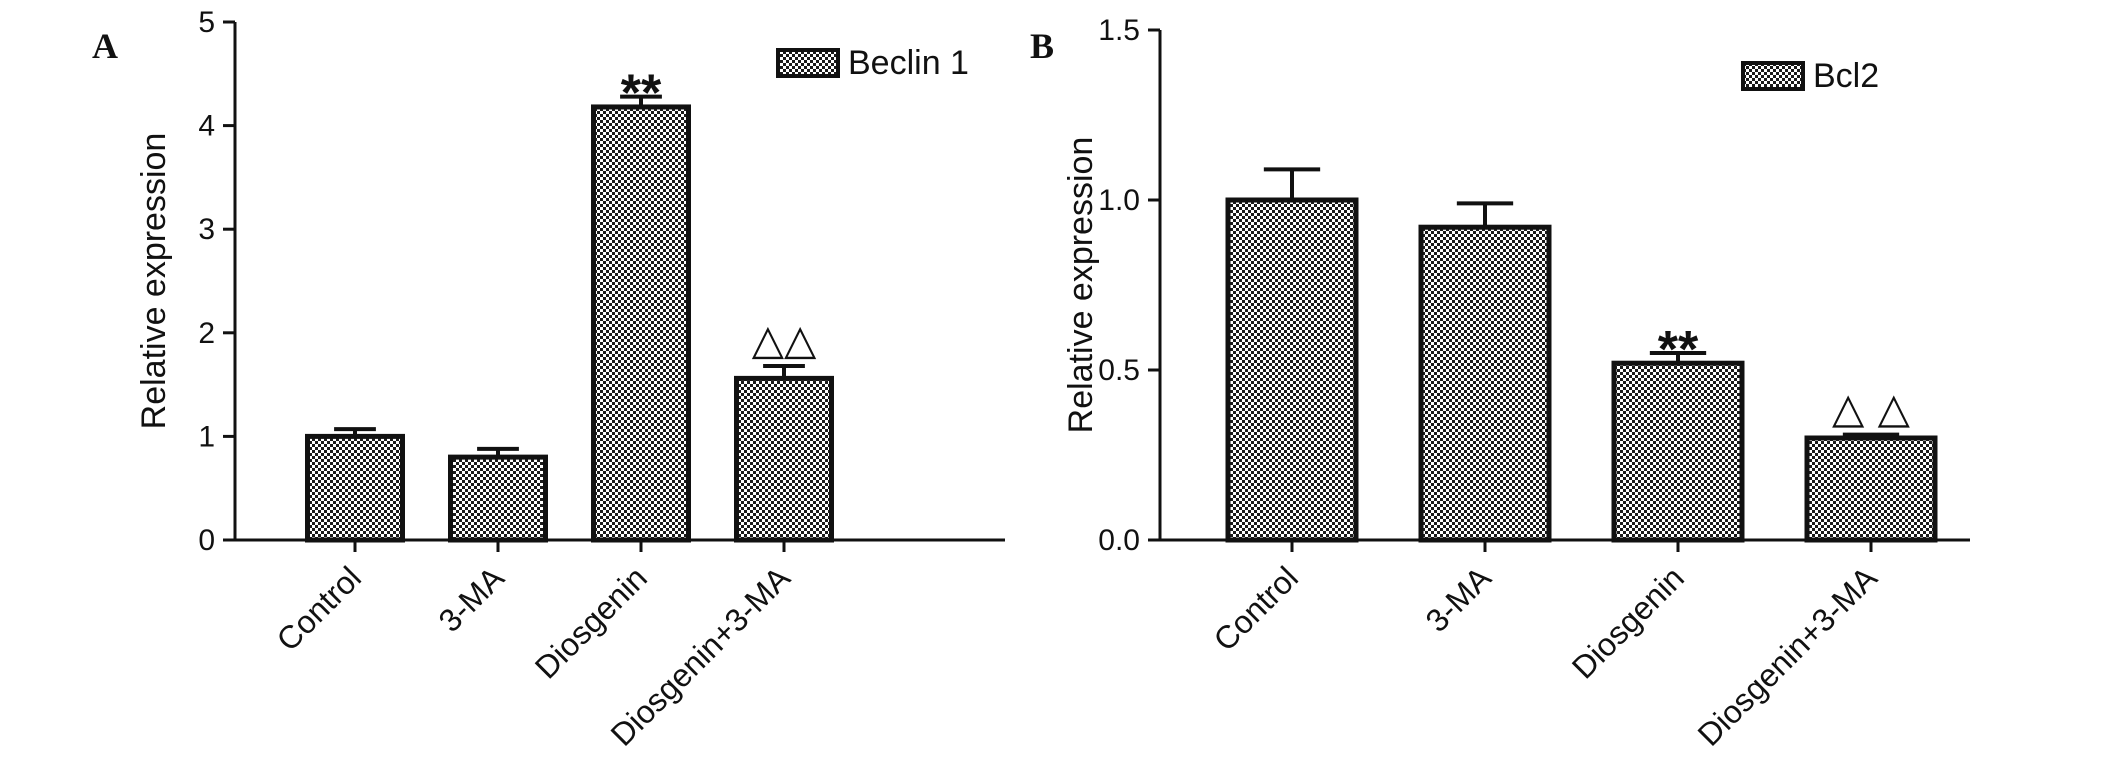  Describe the element at coordinates (1042, 46) in the screenshot. I see `panel-letter: B` at that location.